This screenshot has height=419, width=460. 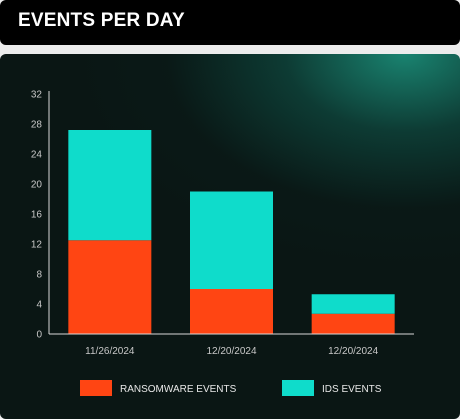 I want to click on legend-label: RANSOMWARE EVENTS, so click(x=178, y=389).